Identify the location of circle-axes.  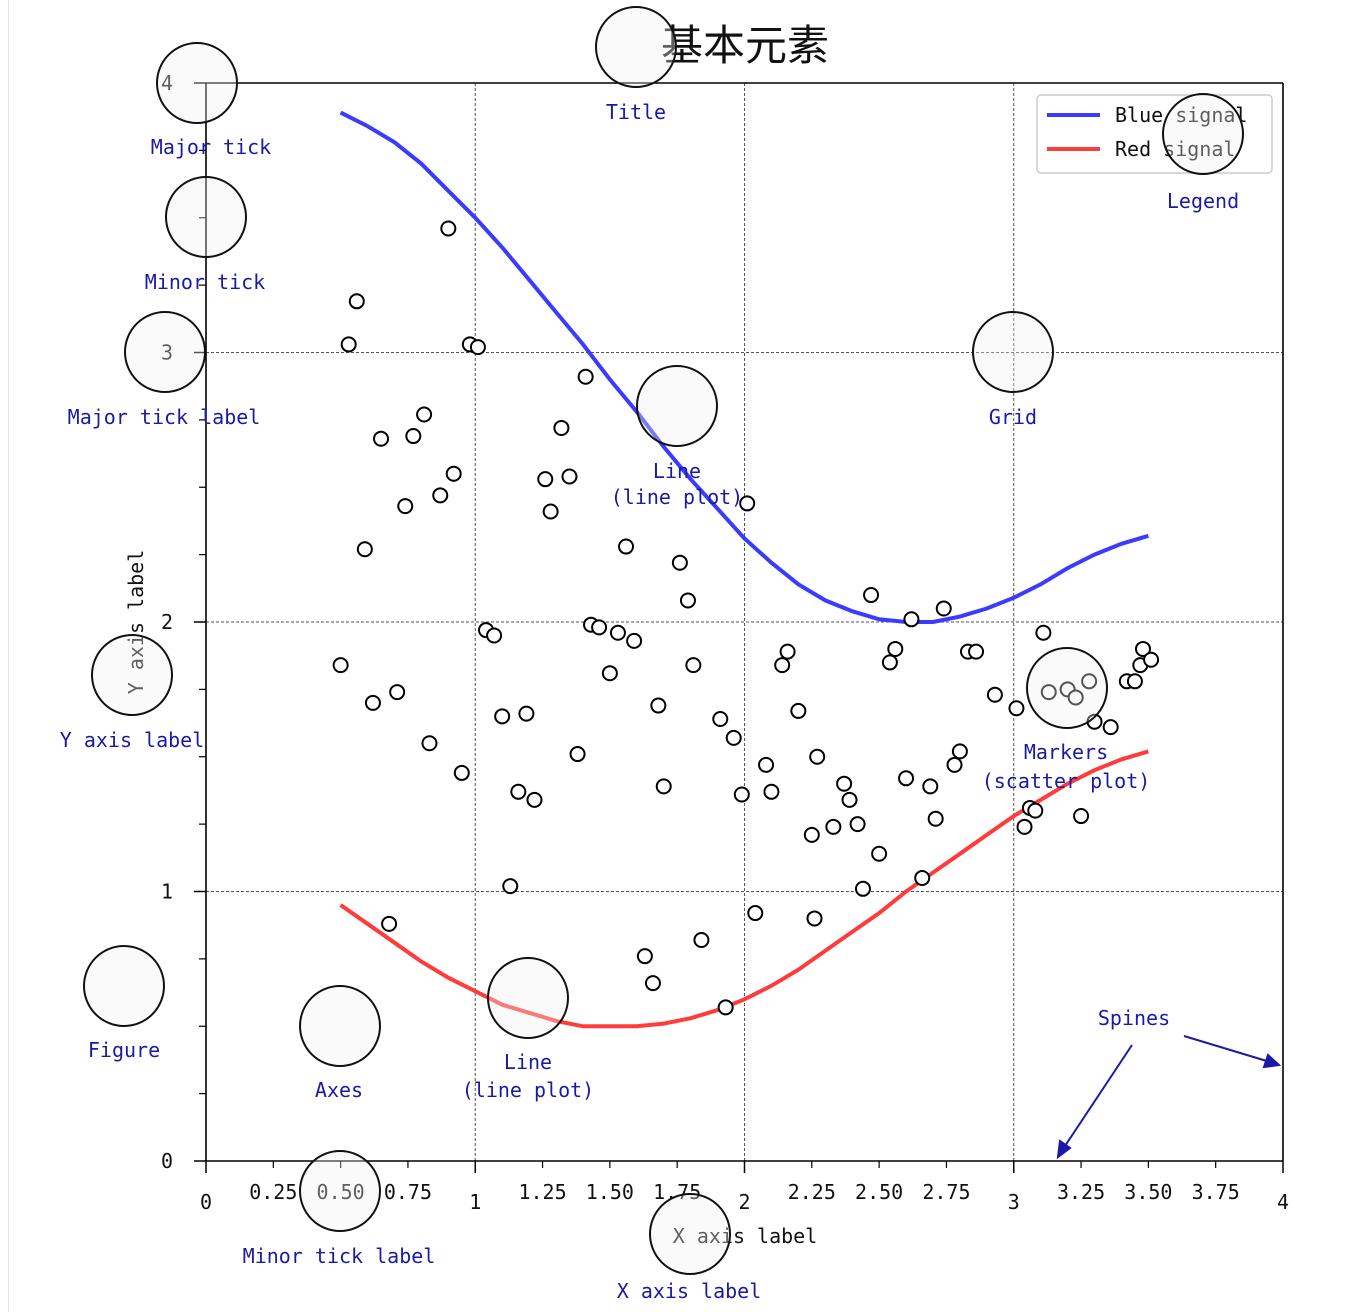
(340, 1026).